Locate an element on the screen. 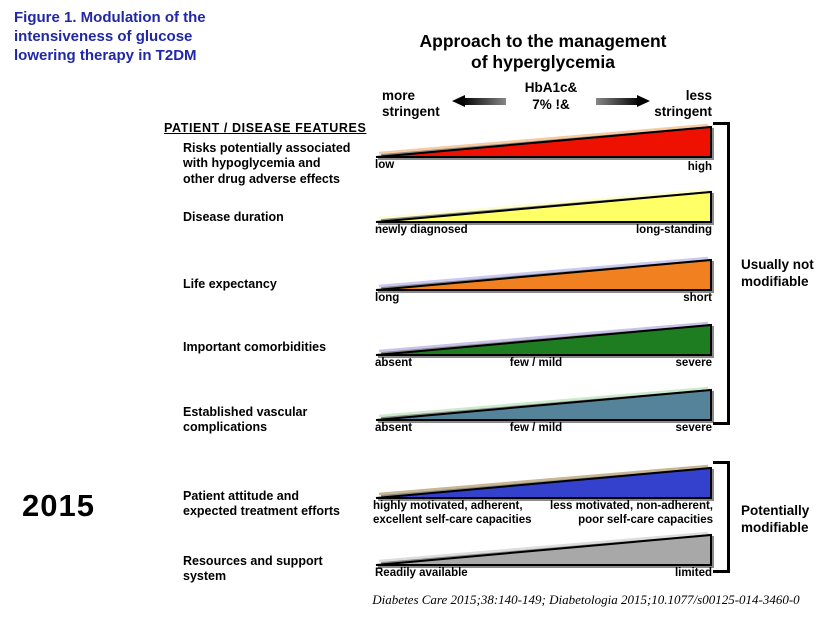  scale-label-readily-available: Readily available is located at coordinates (421, 573).